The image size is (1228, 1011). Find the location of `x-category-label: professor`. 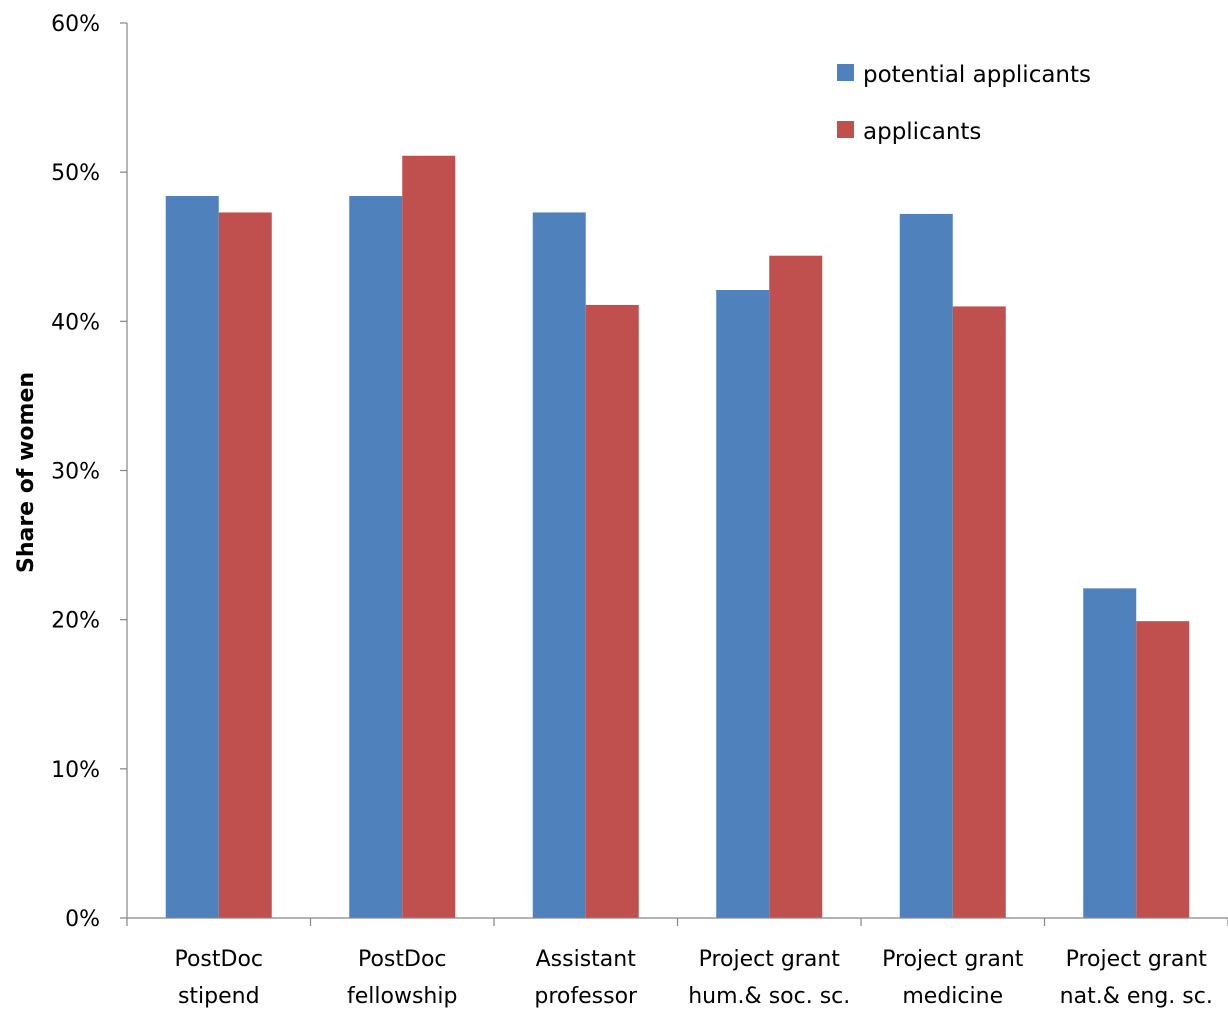

x-category-label: professor is located at coordinates (586, 996).